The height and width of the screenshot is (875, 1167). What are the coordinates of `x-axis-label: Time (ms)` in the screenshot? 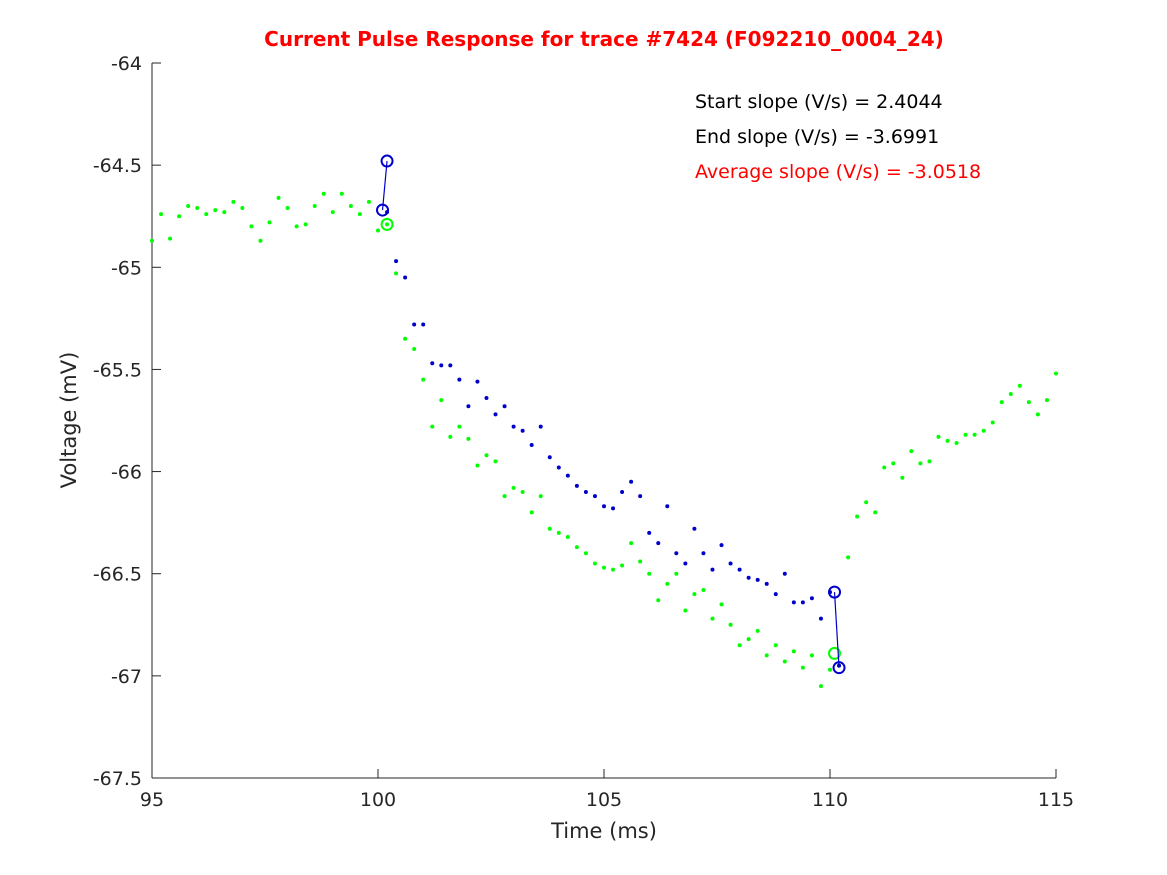 It's located at (603, 831).